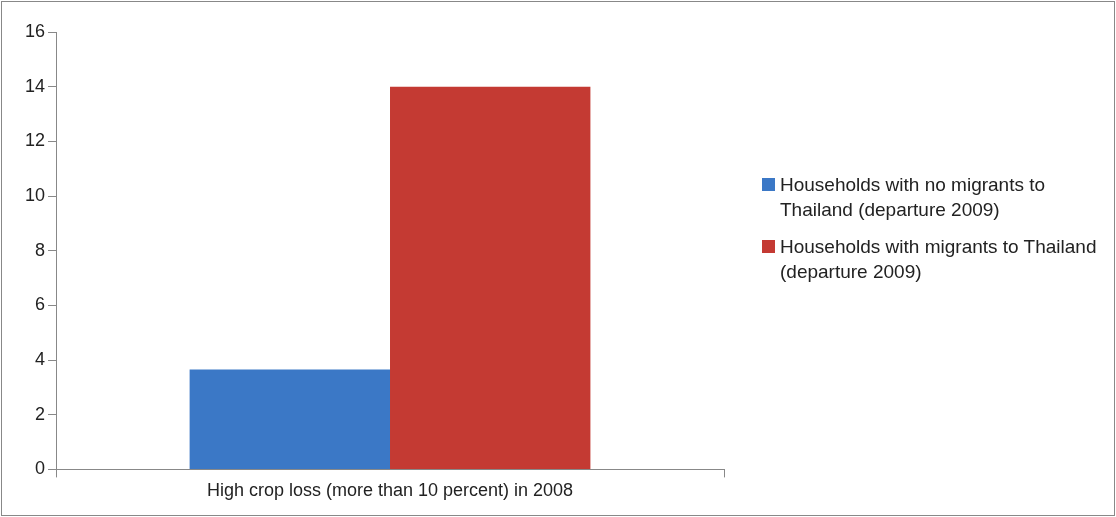 The width and height of the screenshot is (1116, 517). Describe the element at coordinates (35, 30) in the screenshot. I see `y-tick-label: 16` at that location.